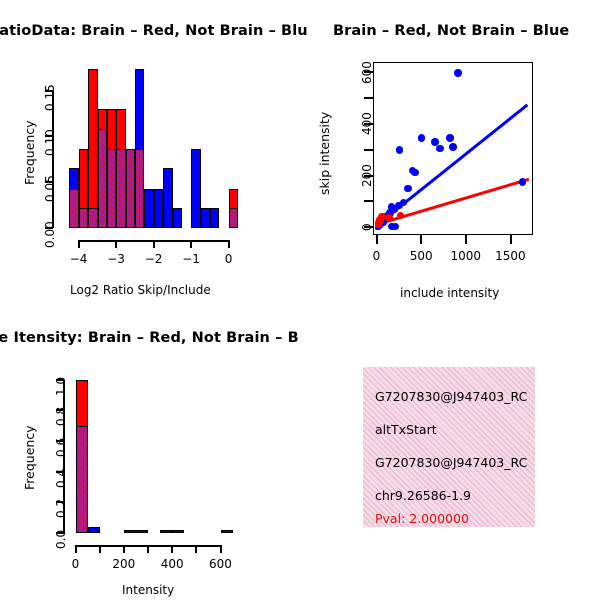 The height and width of the screenshot is (600, 600). Describe the element at coordinates (61, 539) in the screenshot. I see `intensity-y-tick-label: 0.0` at that location.